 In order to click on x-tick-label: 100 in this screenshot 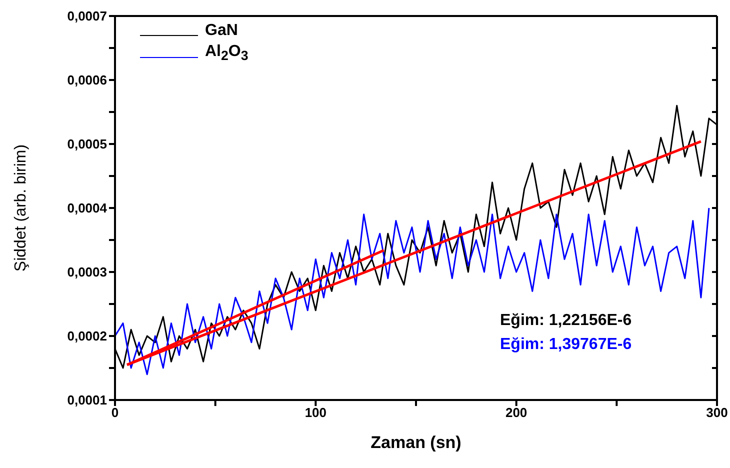, I will do `click(315, 412)`.